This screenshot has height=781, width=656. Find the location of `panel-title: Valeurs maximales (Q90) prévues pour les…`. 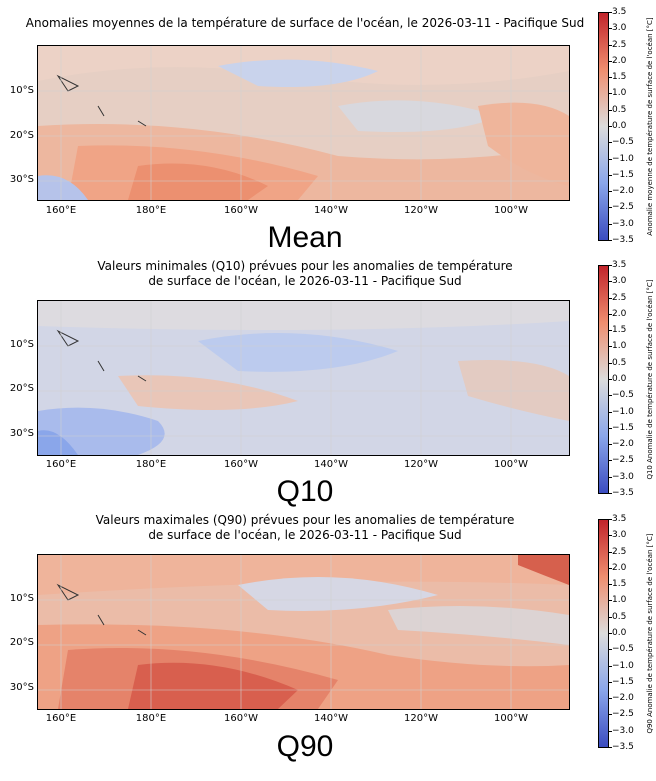

panel-title: Valeurs maximales (Q90) prévues pour les… is located at coordinates (305, 527).